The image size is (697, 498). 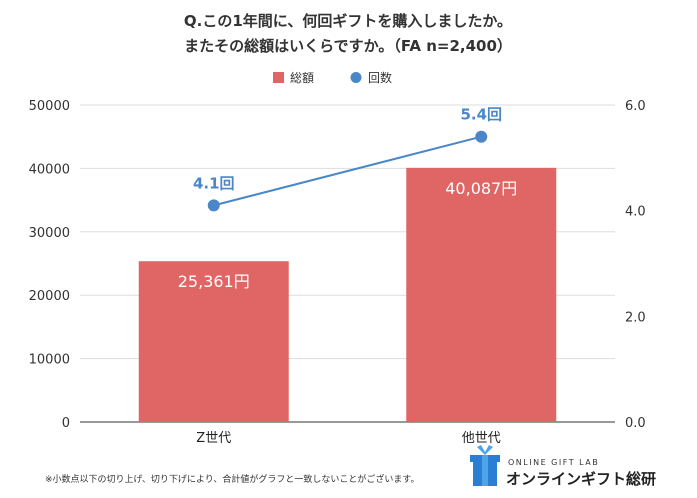 I want to click on y-right-tick-label: 6.0, so click(x=635, y=106).